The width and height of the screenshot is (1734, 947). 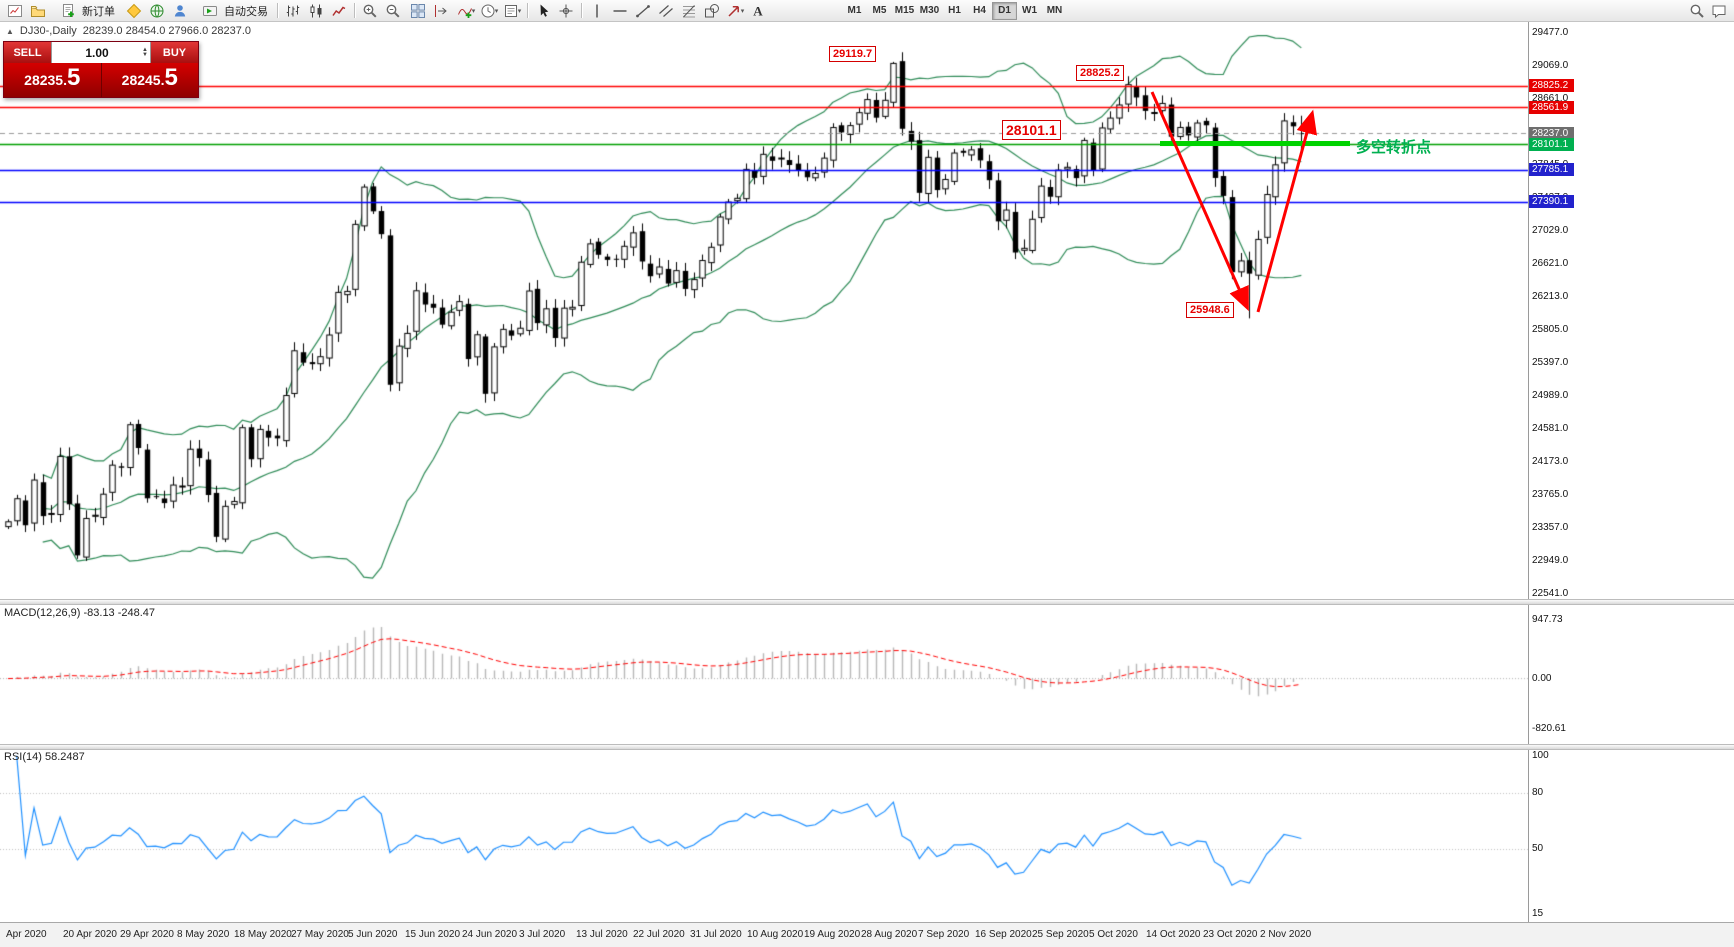 What do you see at coordinates (854, 10) in the screenshot?
I see `timeframe-button-m1: M1` at bounding box center [854, 10].